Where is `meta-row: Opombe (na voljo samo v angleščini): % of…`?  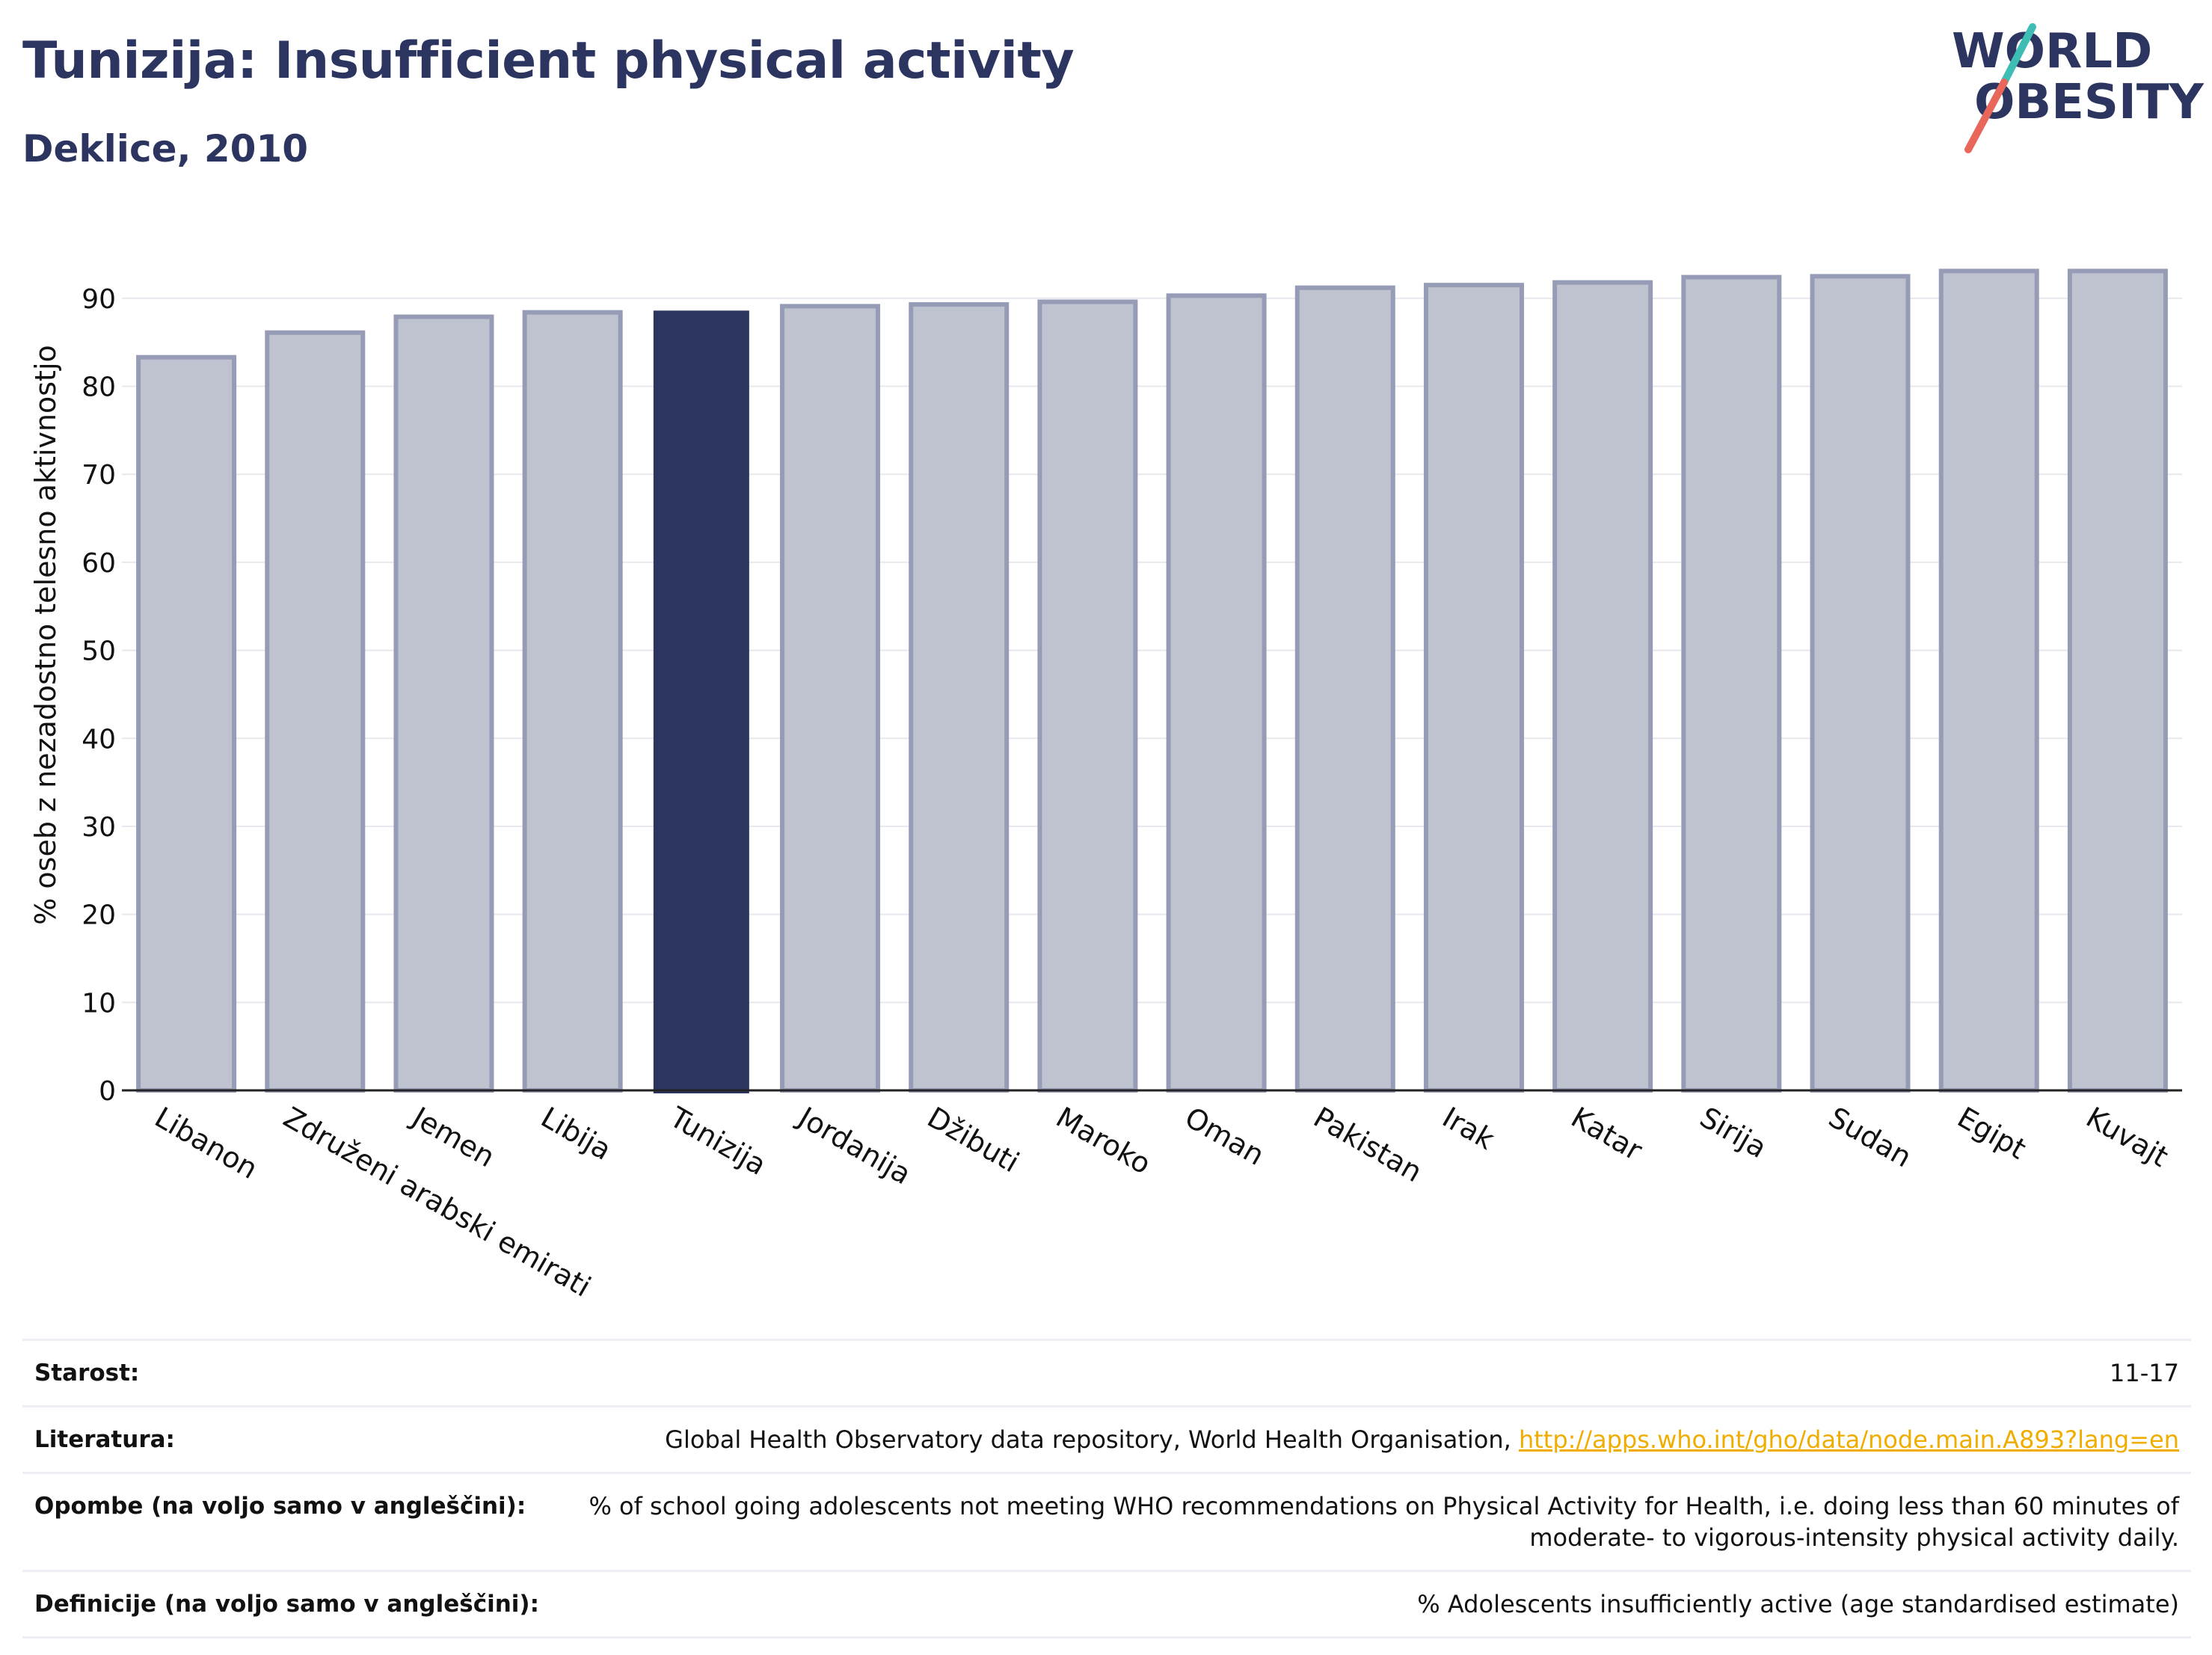
meta-row: Opombe (na voljo samo v angleščini): % of… is located at coordinates (1106, 1521).